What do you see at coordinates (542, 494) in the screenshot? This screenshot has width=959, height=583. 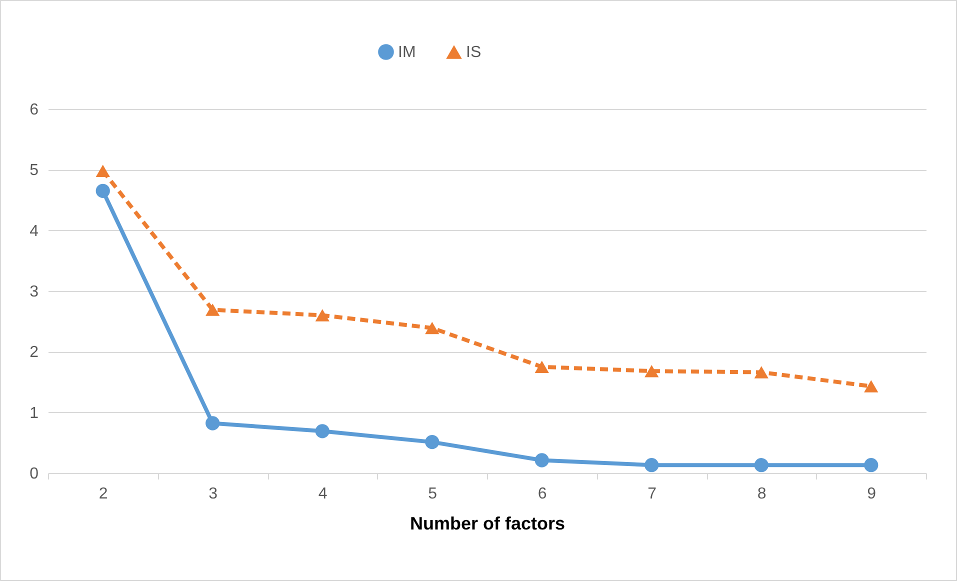 I see `x-tick-label: 6` at bounding box center [542, 494].